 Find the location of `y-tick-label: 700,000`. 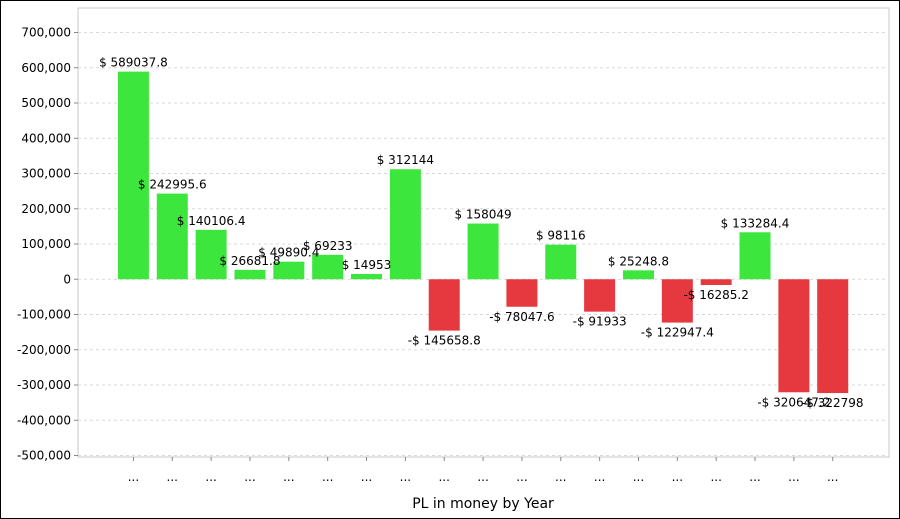

y-tick-label: 700,000 is located at coordinates (46, 33).